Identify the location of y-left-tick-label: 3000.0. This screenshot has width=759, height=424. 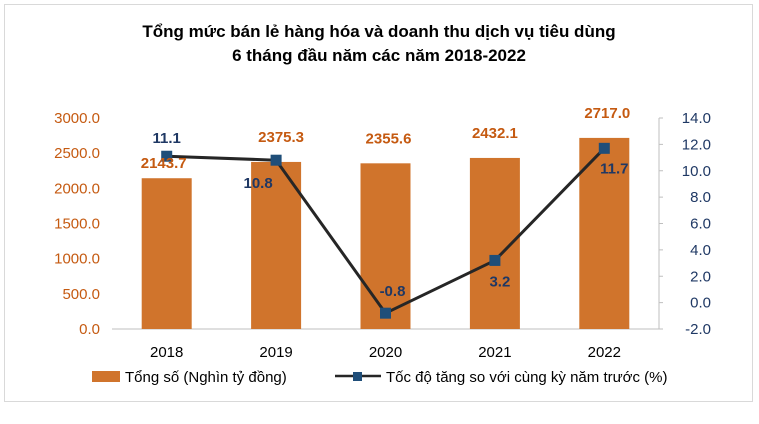
(77, 118).